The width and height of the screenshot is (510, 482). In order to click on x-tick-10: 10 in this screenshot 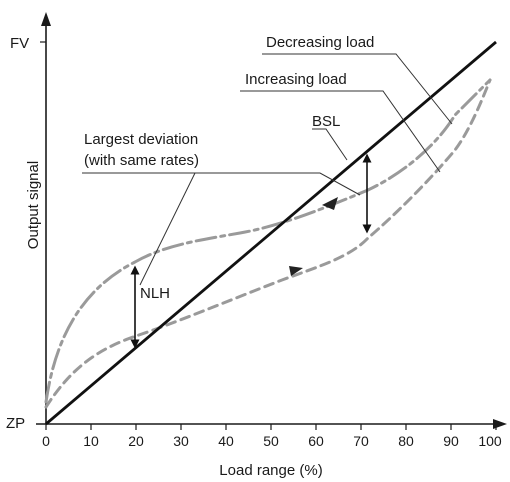, I will do `click(91, 441)`.